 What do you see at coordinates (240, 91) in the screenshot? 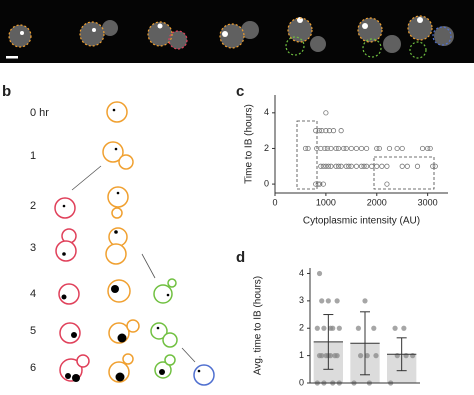
I see `panel-label: c` at bounding box center [240, 91].